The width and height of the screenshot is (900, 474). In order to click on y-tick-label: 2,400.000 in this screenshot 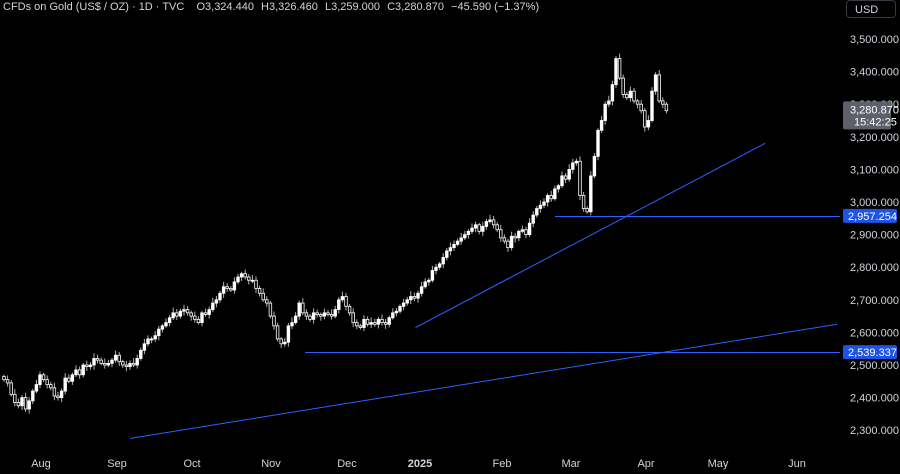, I will do `click(874, 399)`.